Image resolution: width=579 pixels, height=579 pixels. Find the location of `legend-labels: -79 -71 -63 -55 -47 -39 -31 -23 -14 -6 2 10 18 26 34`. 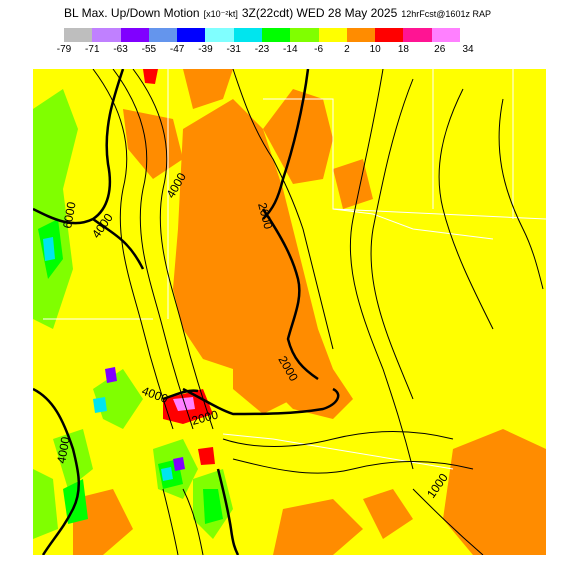

legend-labels: -79 -71 -63 -55 -47 -39 -31 -23 -14 -6 2 10 18 26 34 is located at coordinates (289, 51).